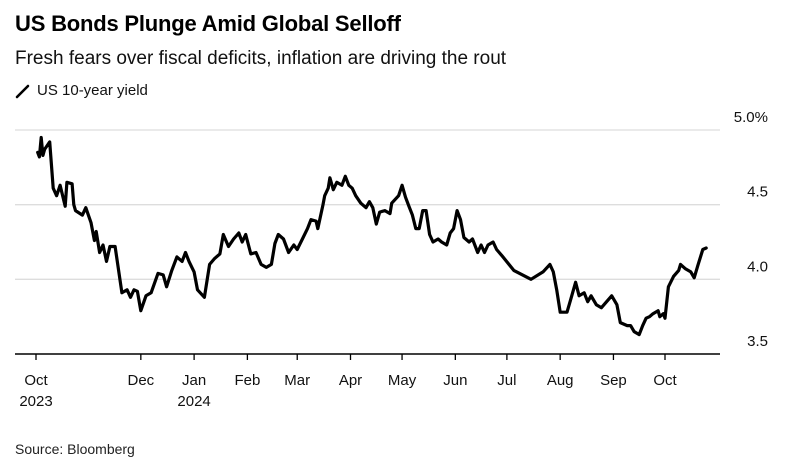 The image size is (797, 469). What do you see at coordinates (757, 341) in the screenshot?
I see `y-tick-label: 3.5` at bounding box center [757, 341].